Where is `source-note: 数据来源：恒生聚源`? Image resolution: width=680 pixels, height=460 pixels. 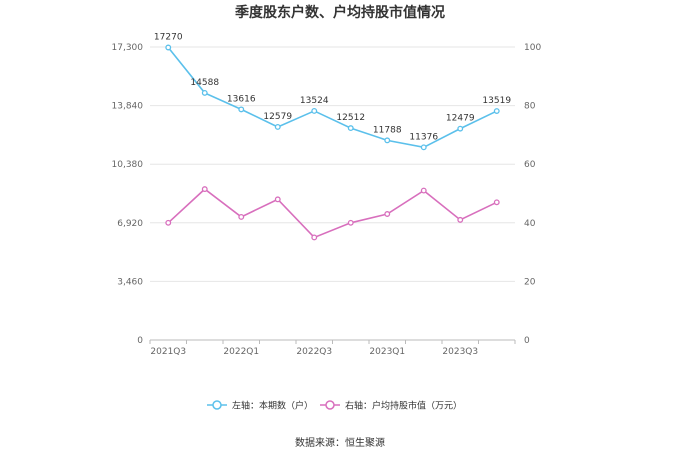
source-note: 数据来源：恒生聚源 is located at coordinates (340, 442).